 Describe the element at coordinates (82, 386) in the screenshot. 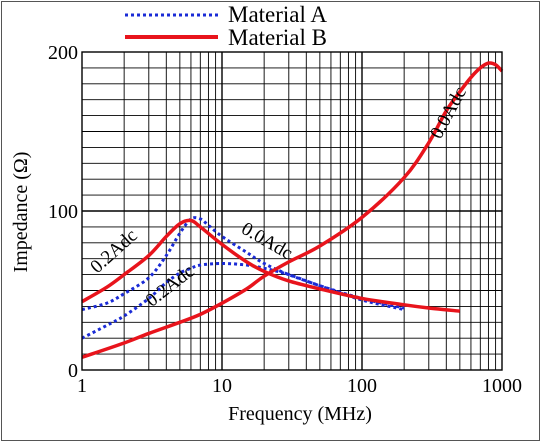

I see `x-tick-label: 1` at that location.